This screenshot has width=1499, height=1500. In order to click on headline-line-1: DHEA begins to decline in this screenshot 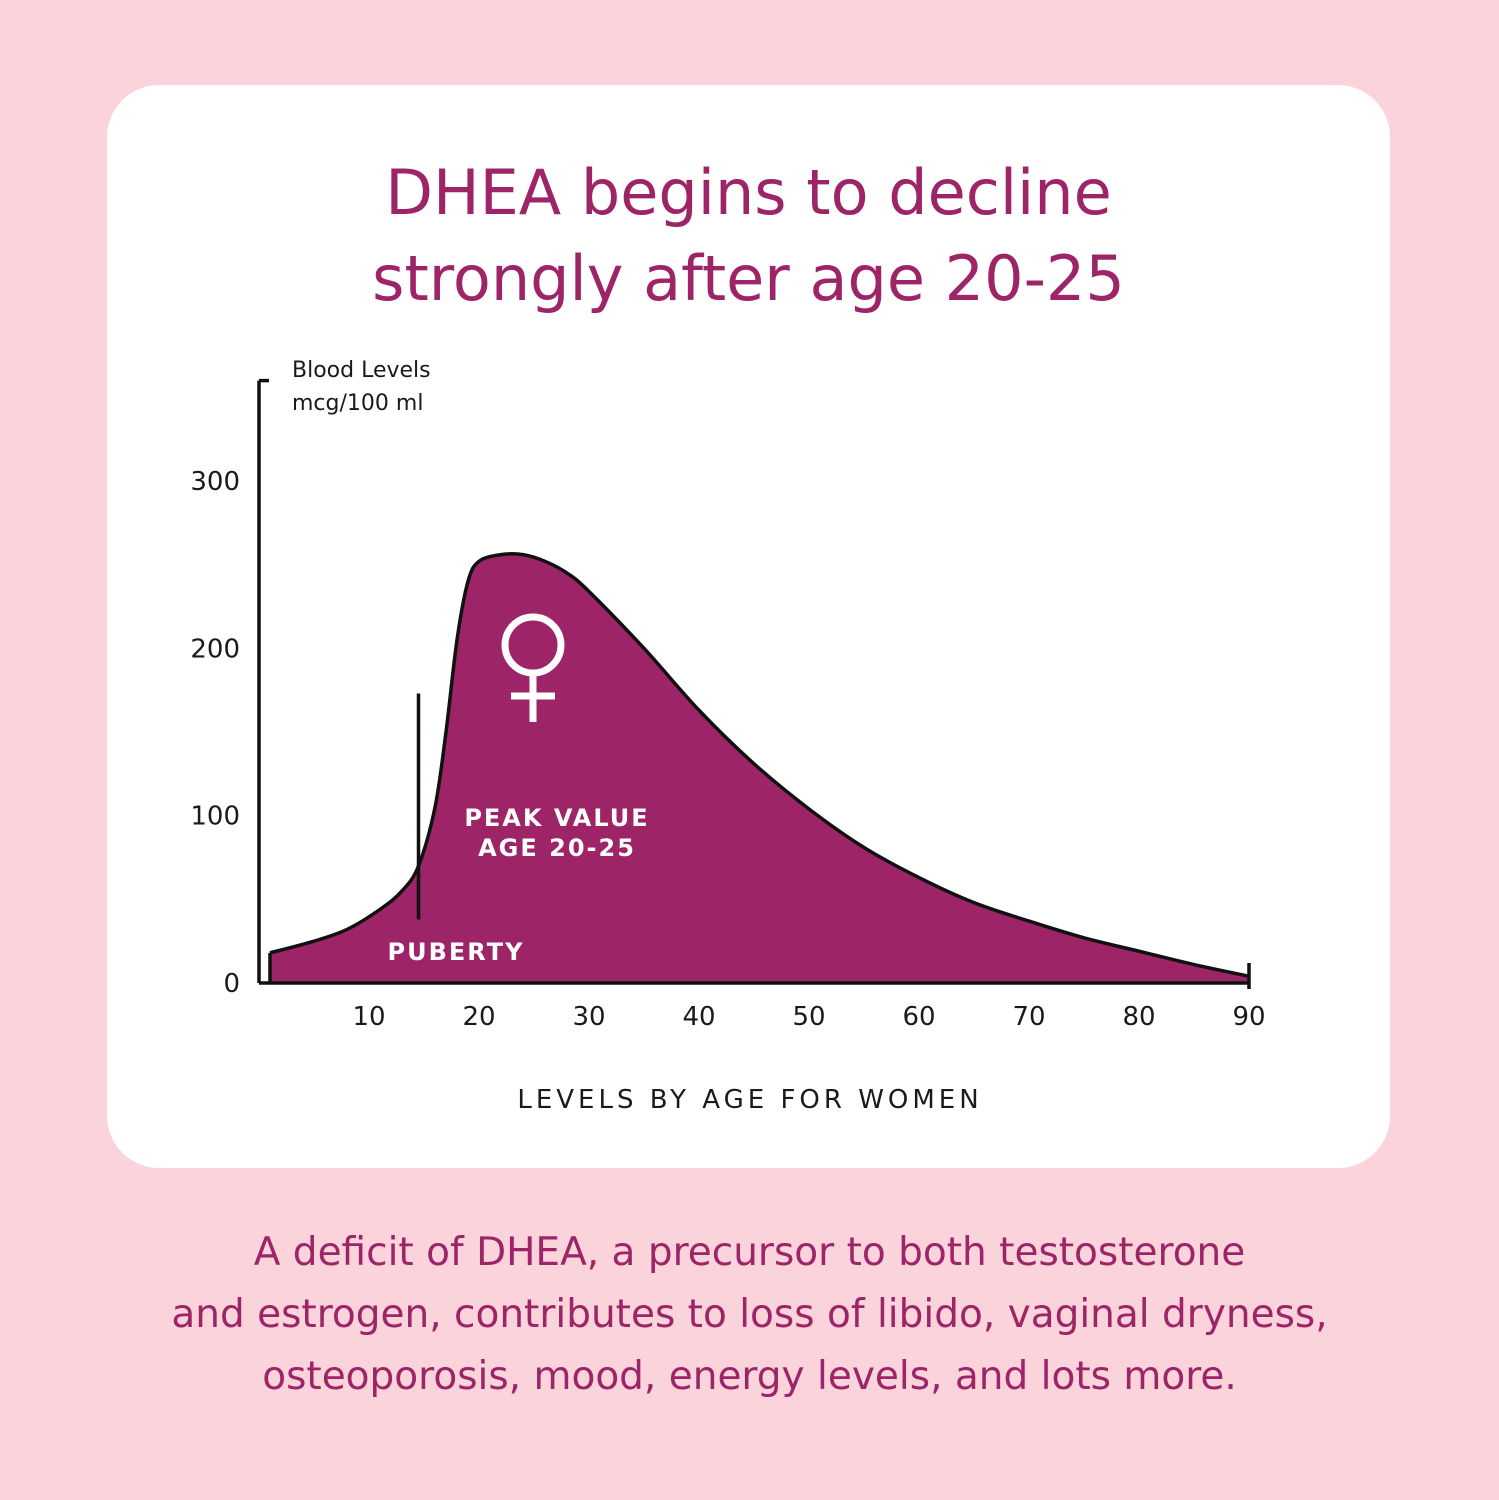, I will do `click(748, 192)`.